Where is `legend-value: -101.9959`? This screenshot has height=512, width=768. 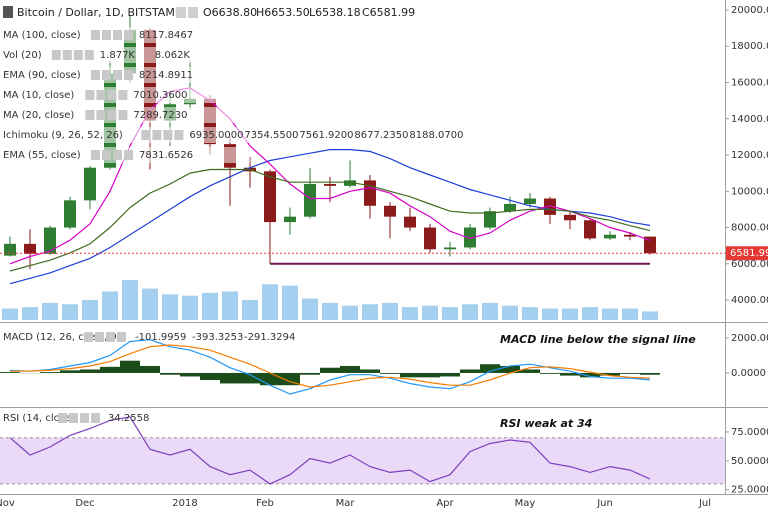 legend-value: -101.9959 is located at coordinates (160, 337).